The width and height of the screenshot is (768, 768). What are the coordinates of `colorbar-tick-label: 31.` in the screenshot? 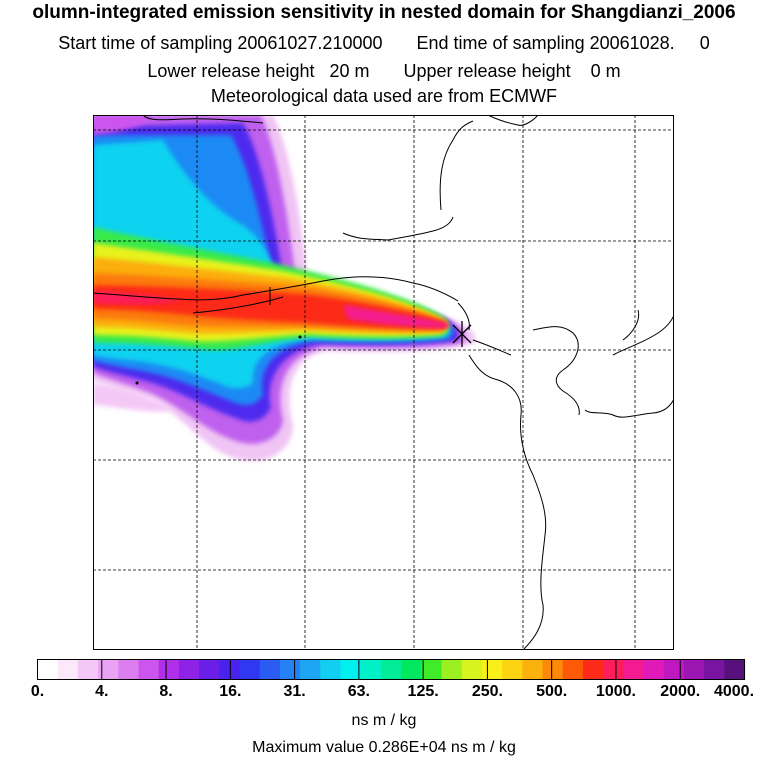 It's located at (294, 691).